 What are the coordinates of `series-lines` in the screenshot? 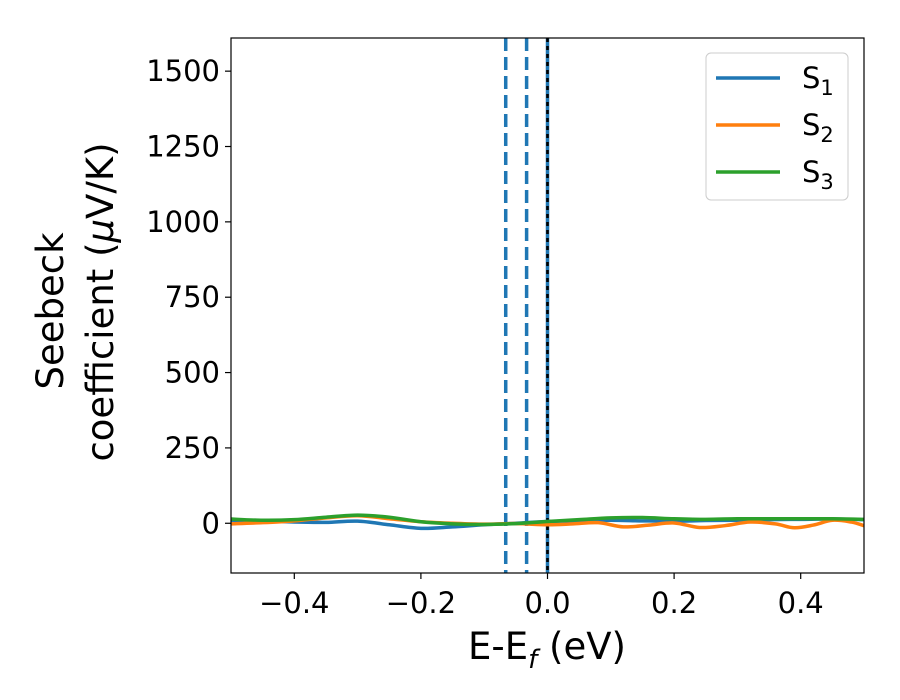 It's located at (547, 522).